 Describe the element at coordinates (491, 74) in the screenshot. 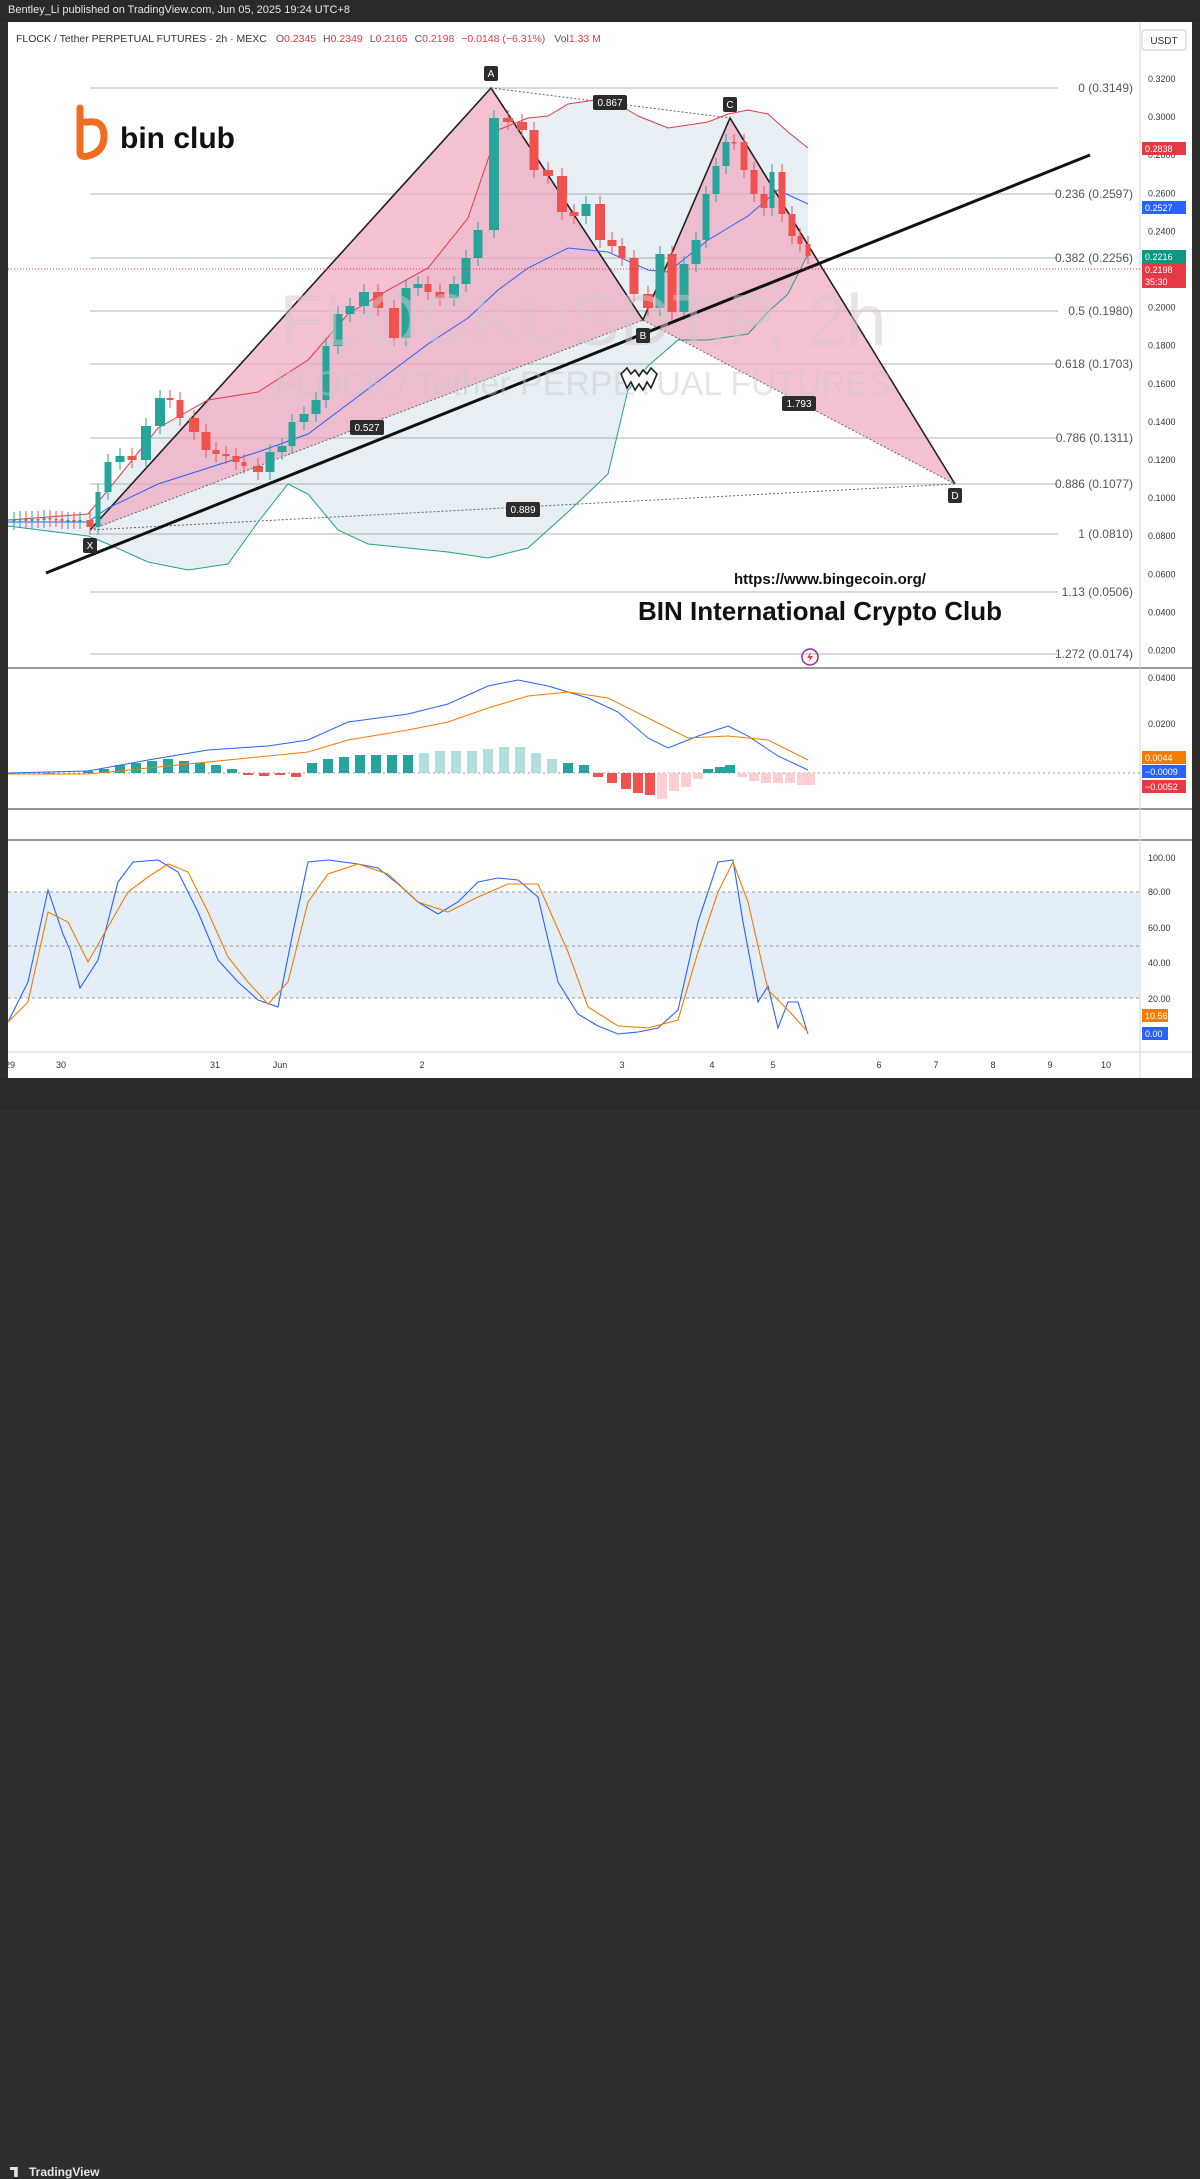

I see `point-label-a: A` at that location.